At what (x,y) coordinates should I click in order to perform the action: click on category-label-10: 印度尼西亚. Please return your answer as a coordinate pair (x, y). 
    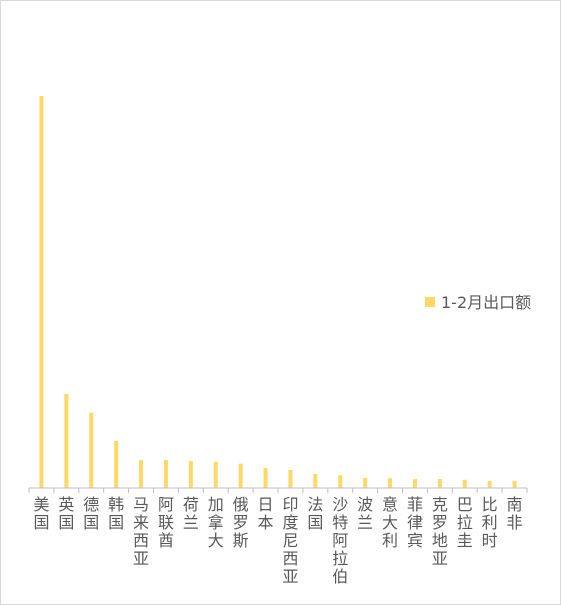
    Looking at the image, I should click on (290, 540).